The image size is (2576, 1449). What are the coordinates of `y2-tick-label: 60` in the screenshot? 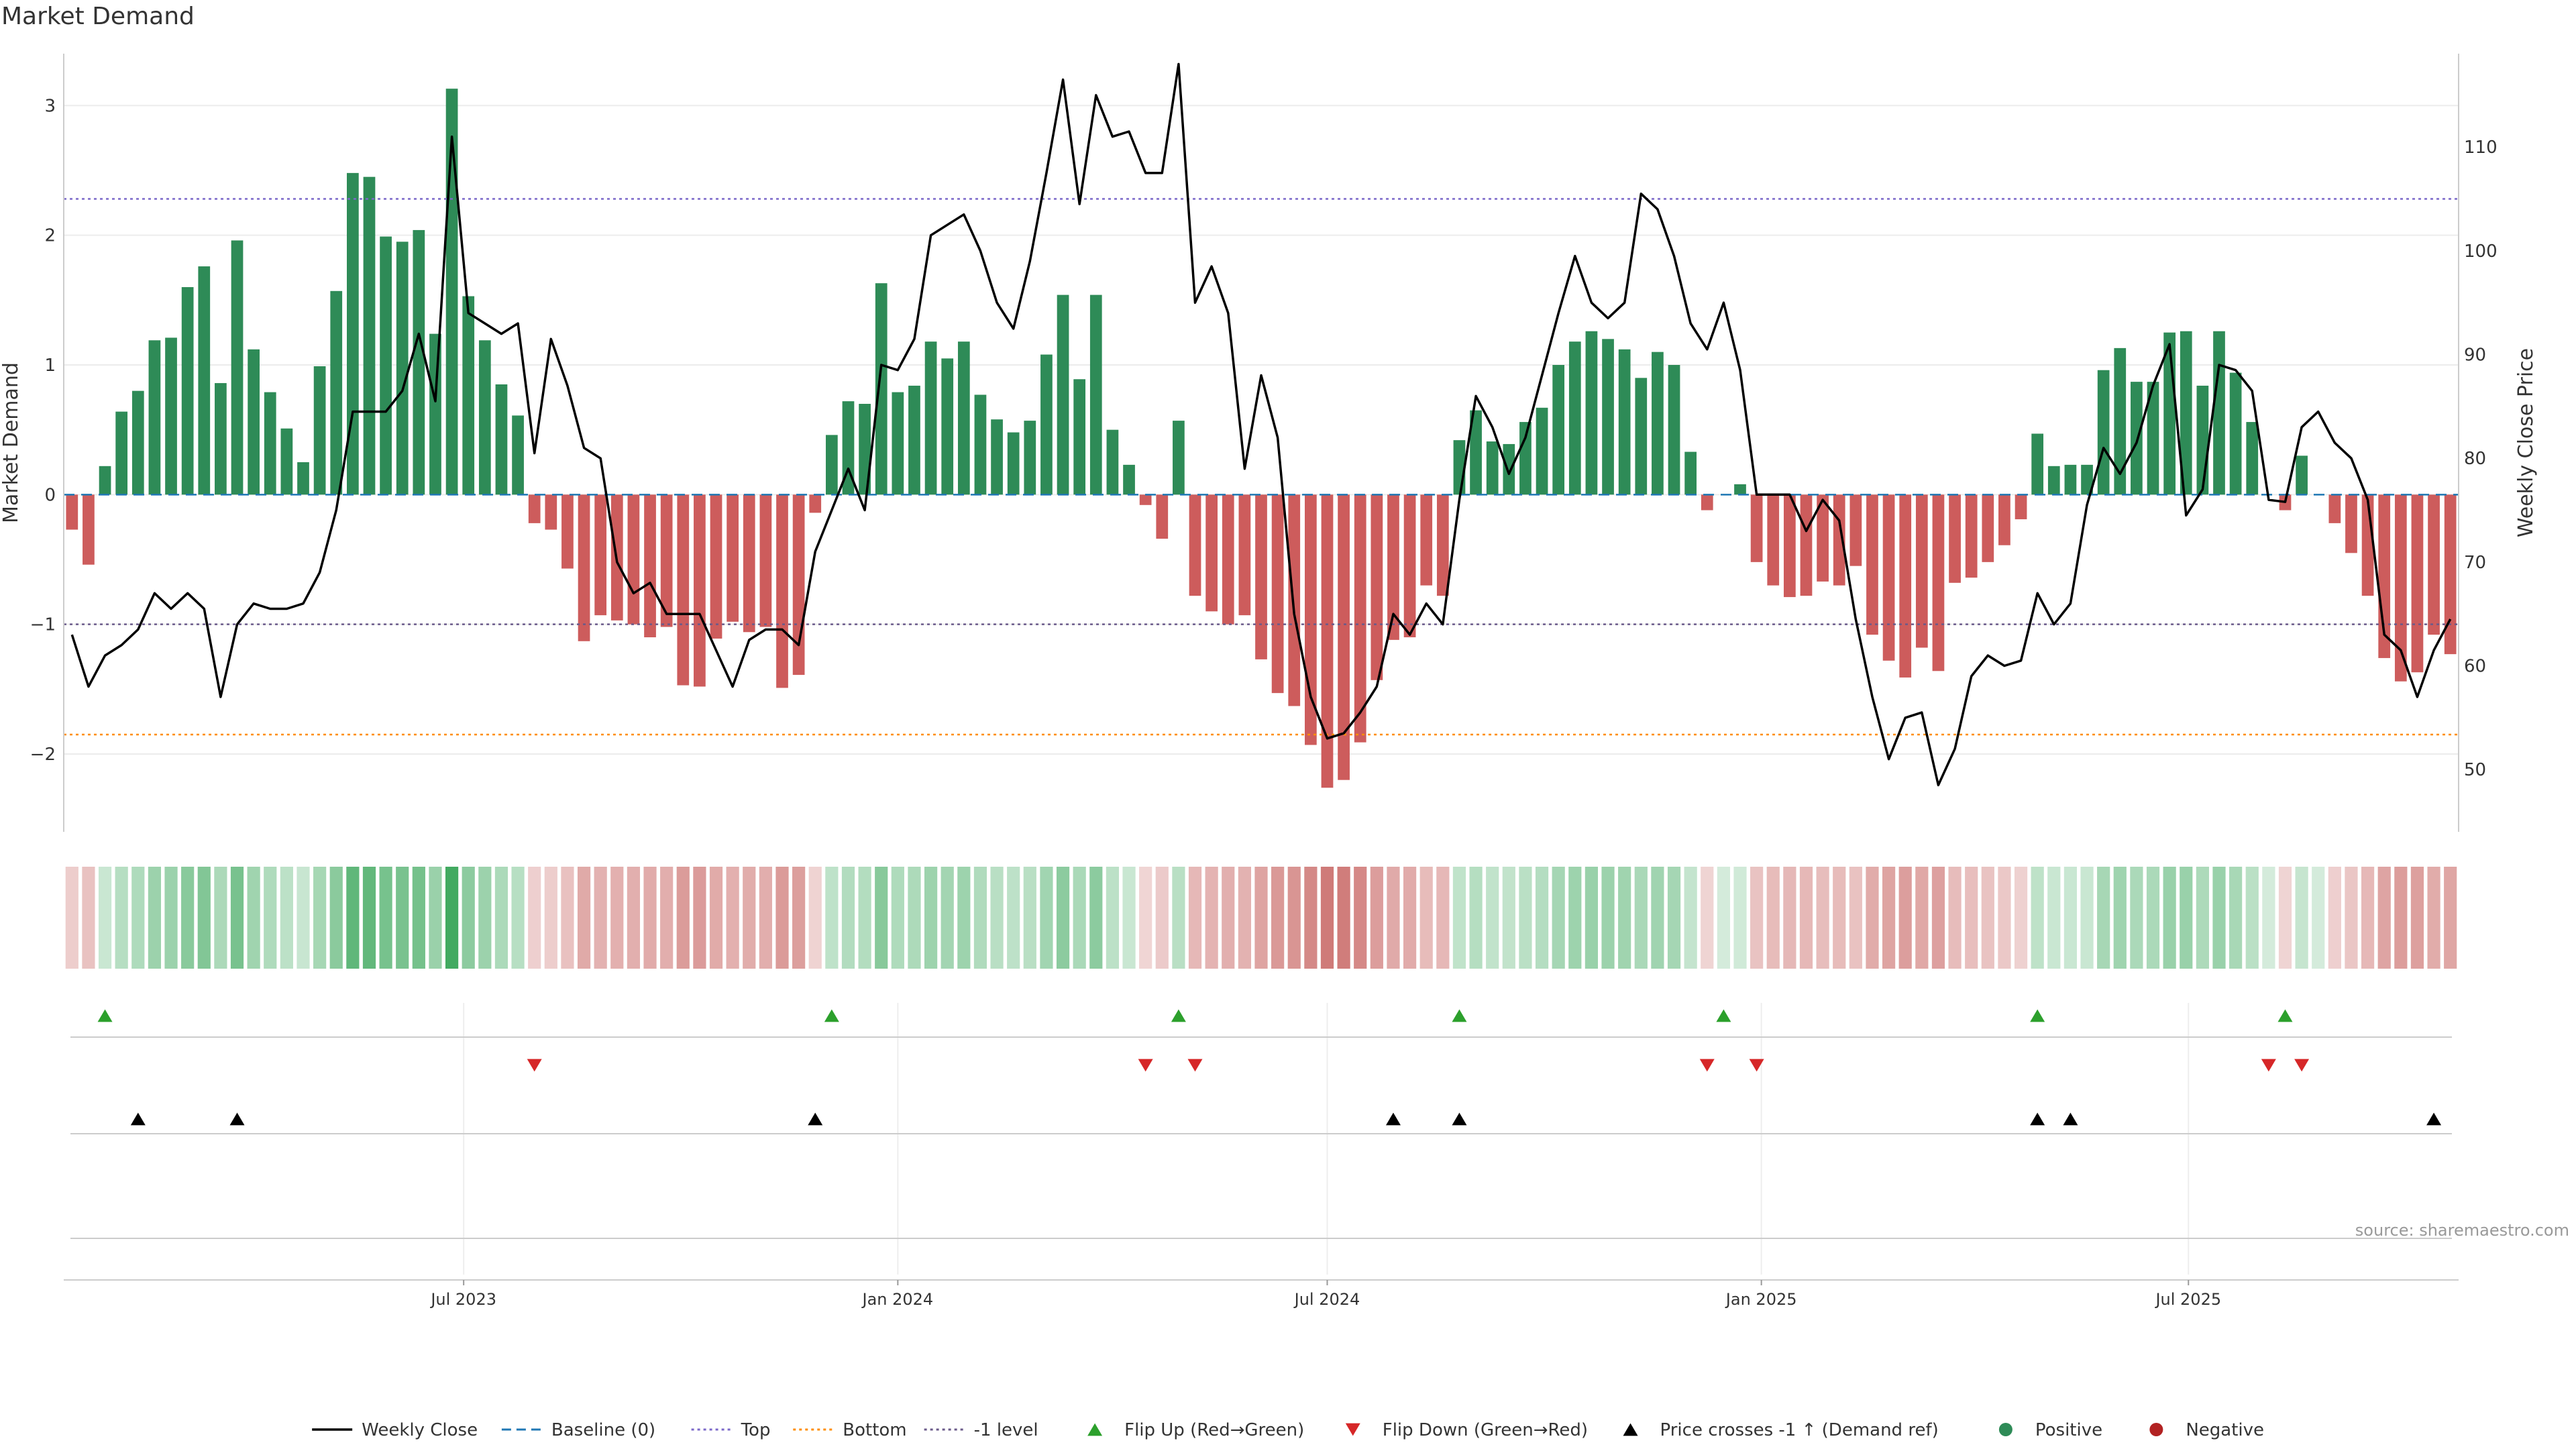 It's located at (2475, 667).